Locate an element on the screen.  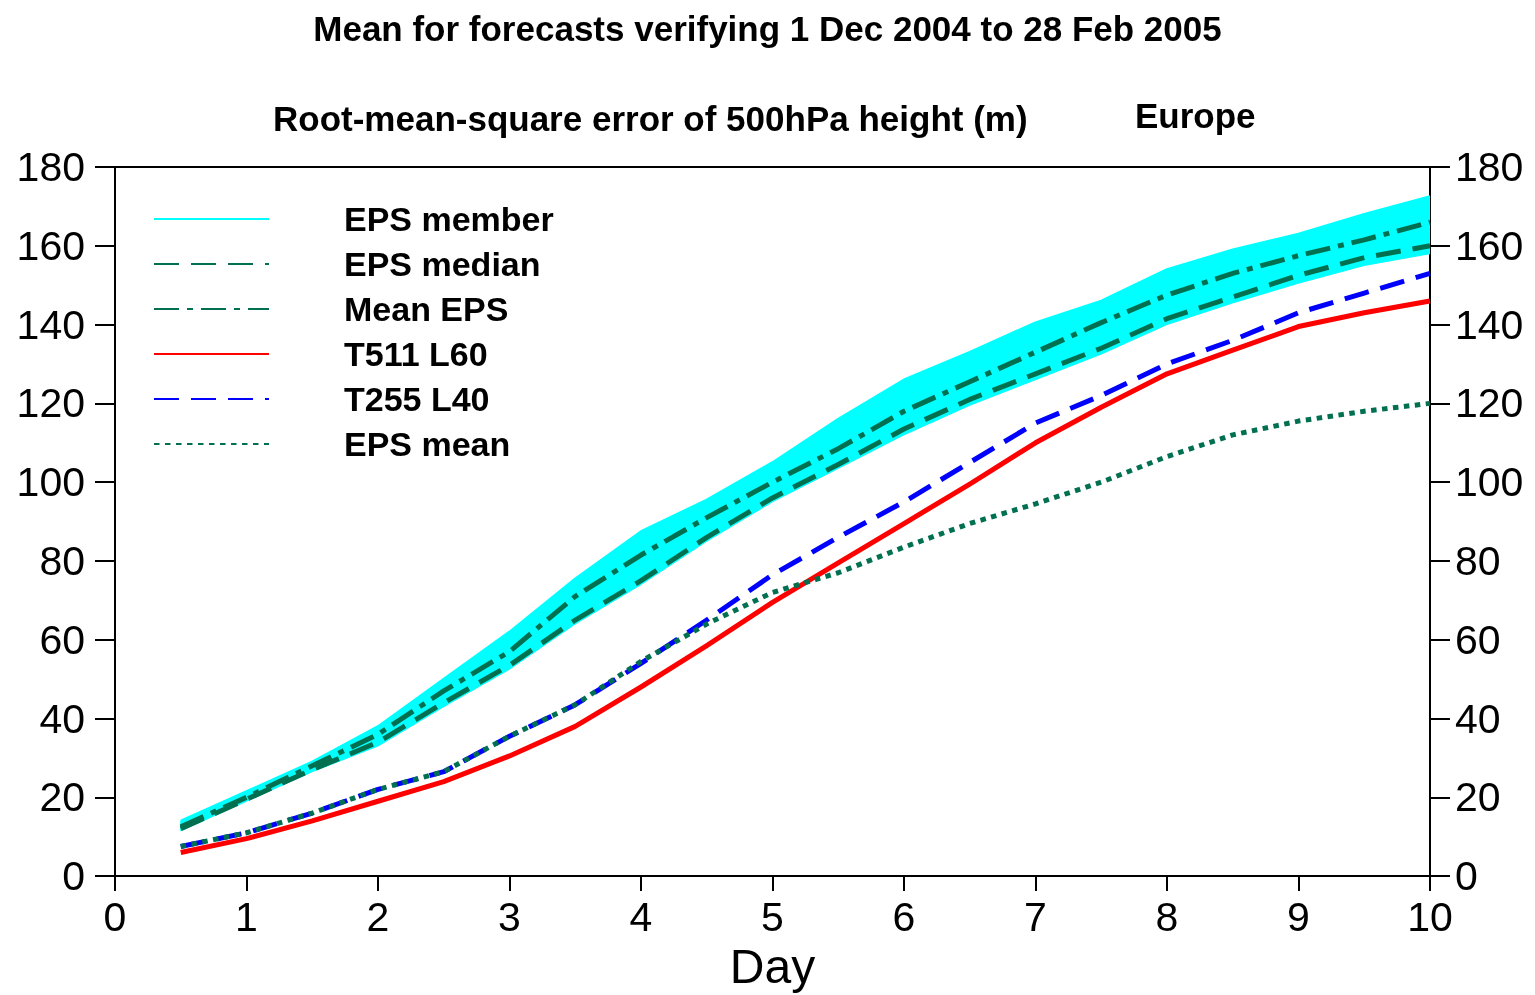
y2-tick-label: 160 is located at coordinates (1489, 245).